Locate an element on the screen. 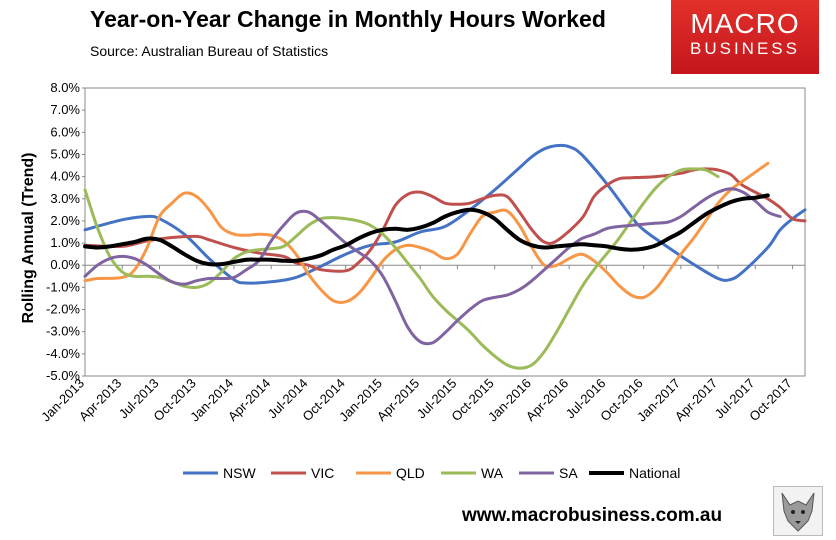 Image resolution: width=836 pixels, height=540 pixels. website-url: www.macrobusiness.com.au is located at coordinates (592, 515).